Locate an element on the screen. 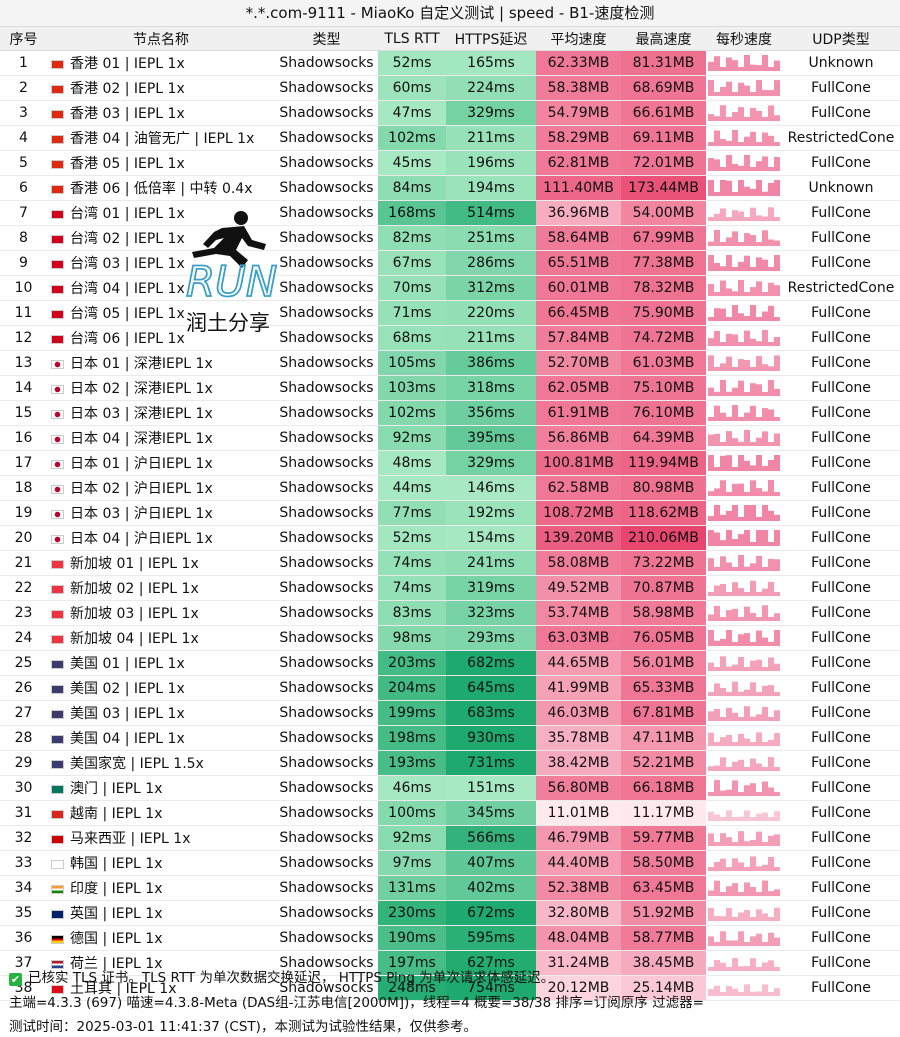 This screenshot has height=1037, width=900. node-name-text: 荷兰 | IEPL 1x is located at coordinates (116, 964).